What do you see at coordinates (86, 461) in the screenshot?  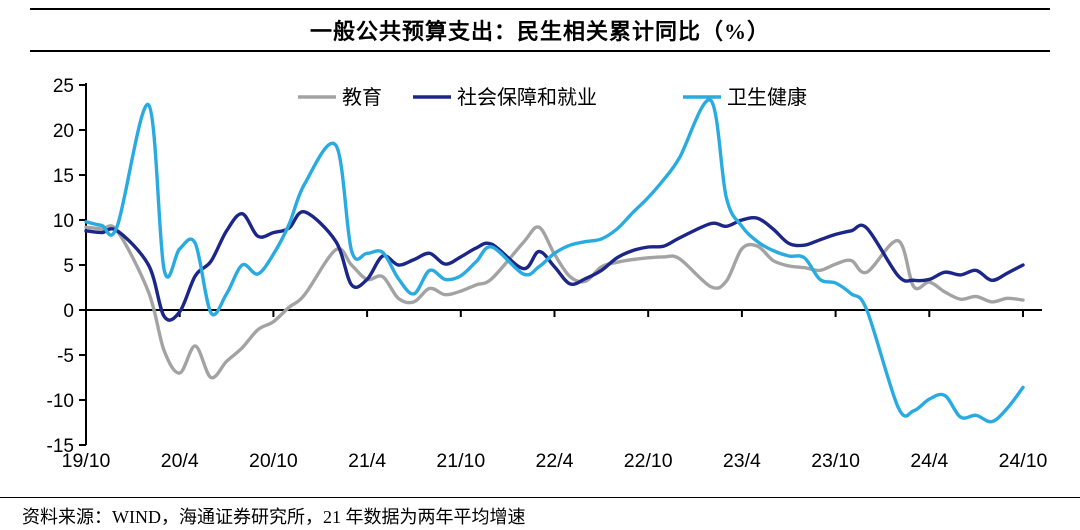 I see `x-tick-label: 19/10` at bounding box center [86, 461].